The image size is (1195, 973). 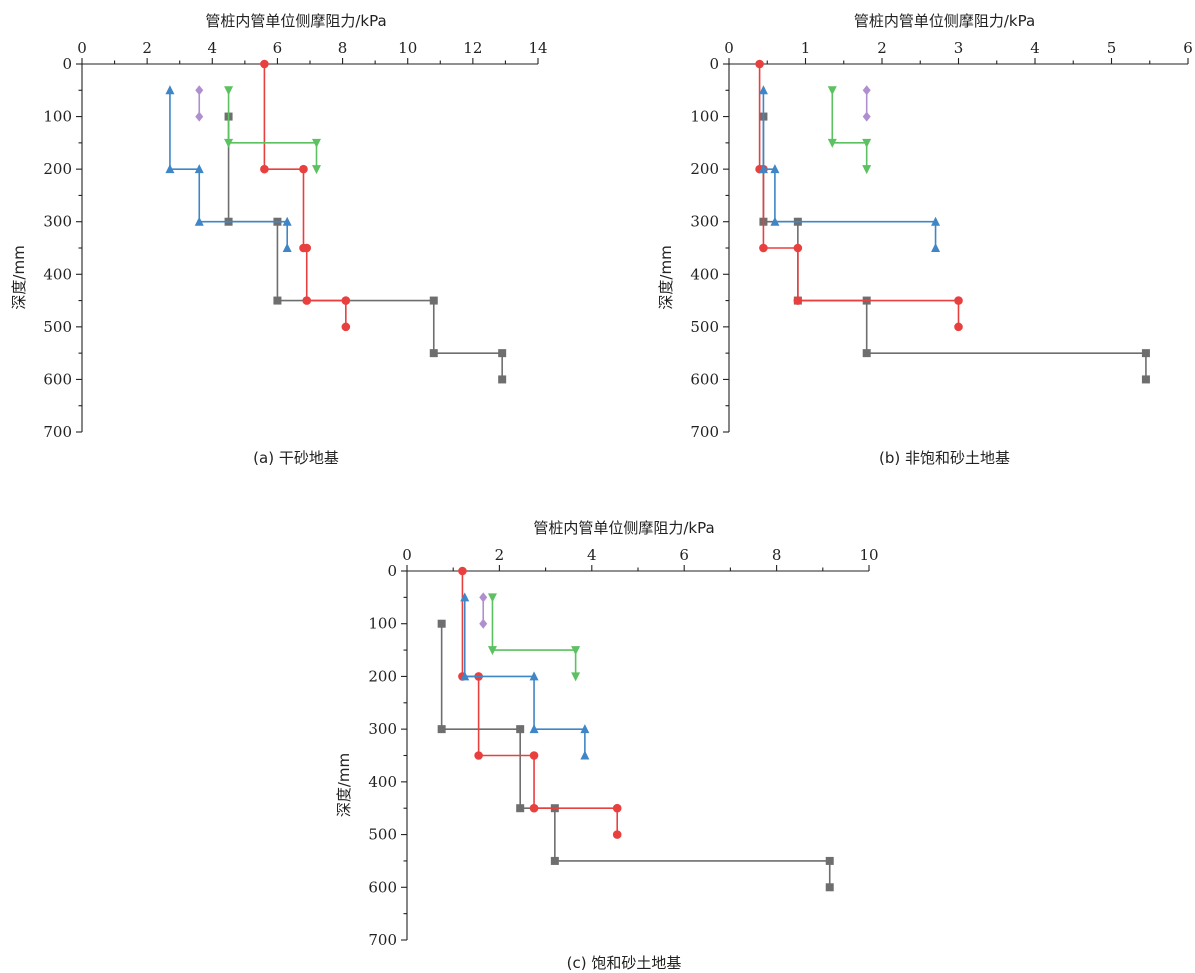 I want to click on x-tick-label: 10, so click(x=868, y=555).